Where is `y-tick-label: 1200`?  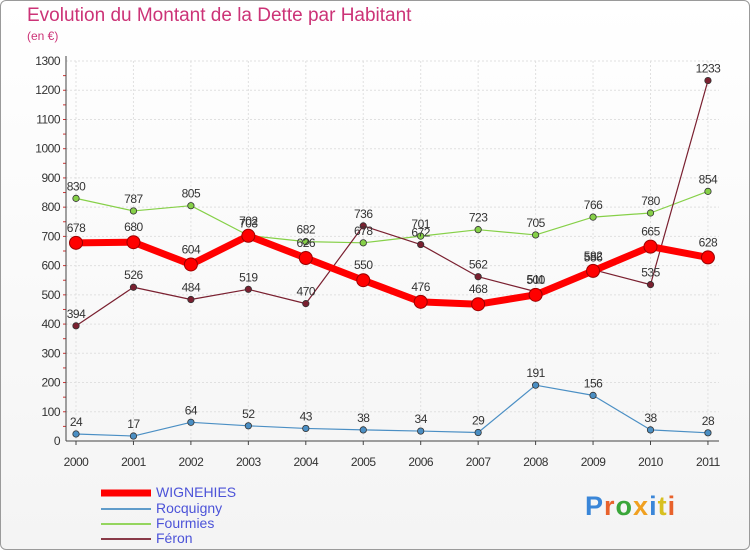
y-tick-label: 1200 is located at coordinates (48, 90).